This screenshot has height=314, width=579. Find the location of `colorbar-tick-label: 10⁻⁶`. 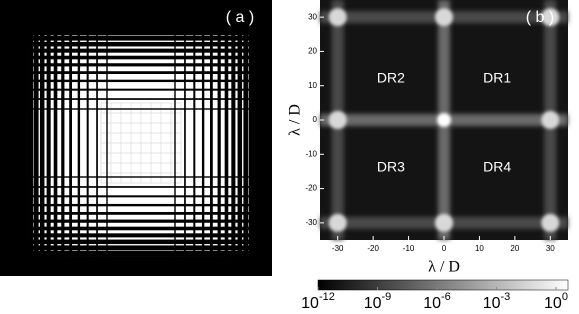

colorbar-tick-label: 10⁻⁶ is located at coordinates (437, 301).